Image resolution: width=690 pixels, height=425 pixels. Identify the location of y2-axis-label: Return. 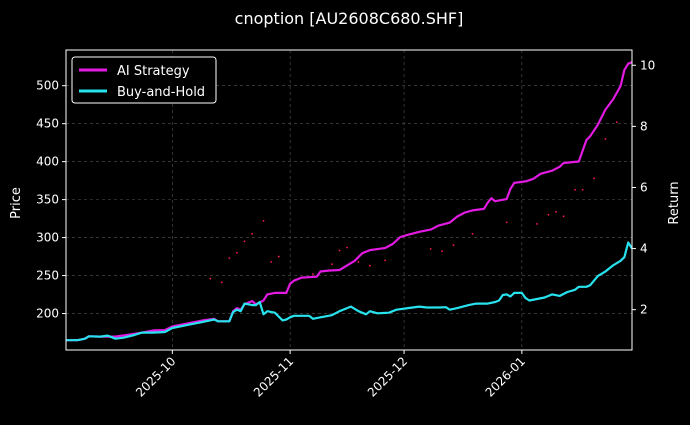
(674, 202).